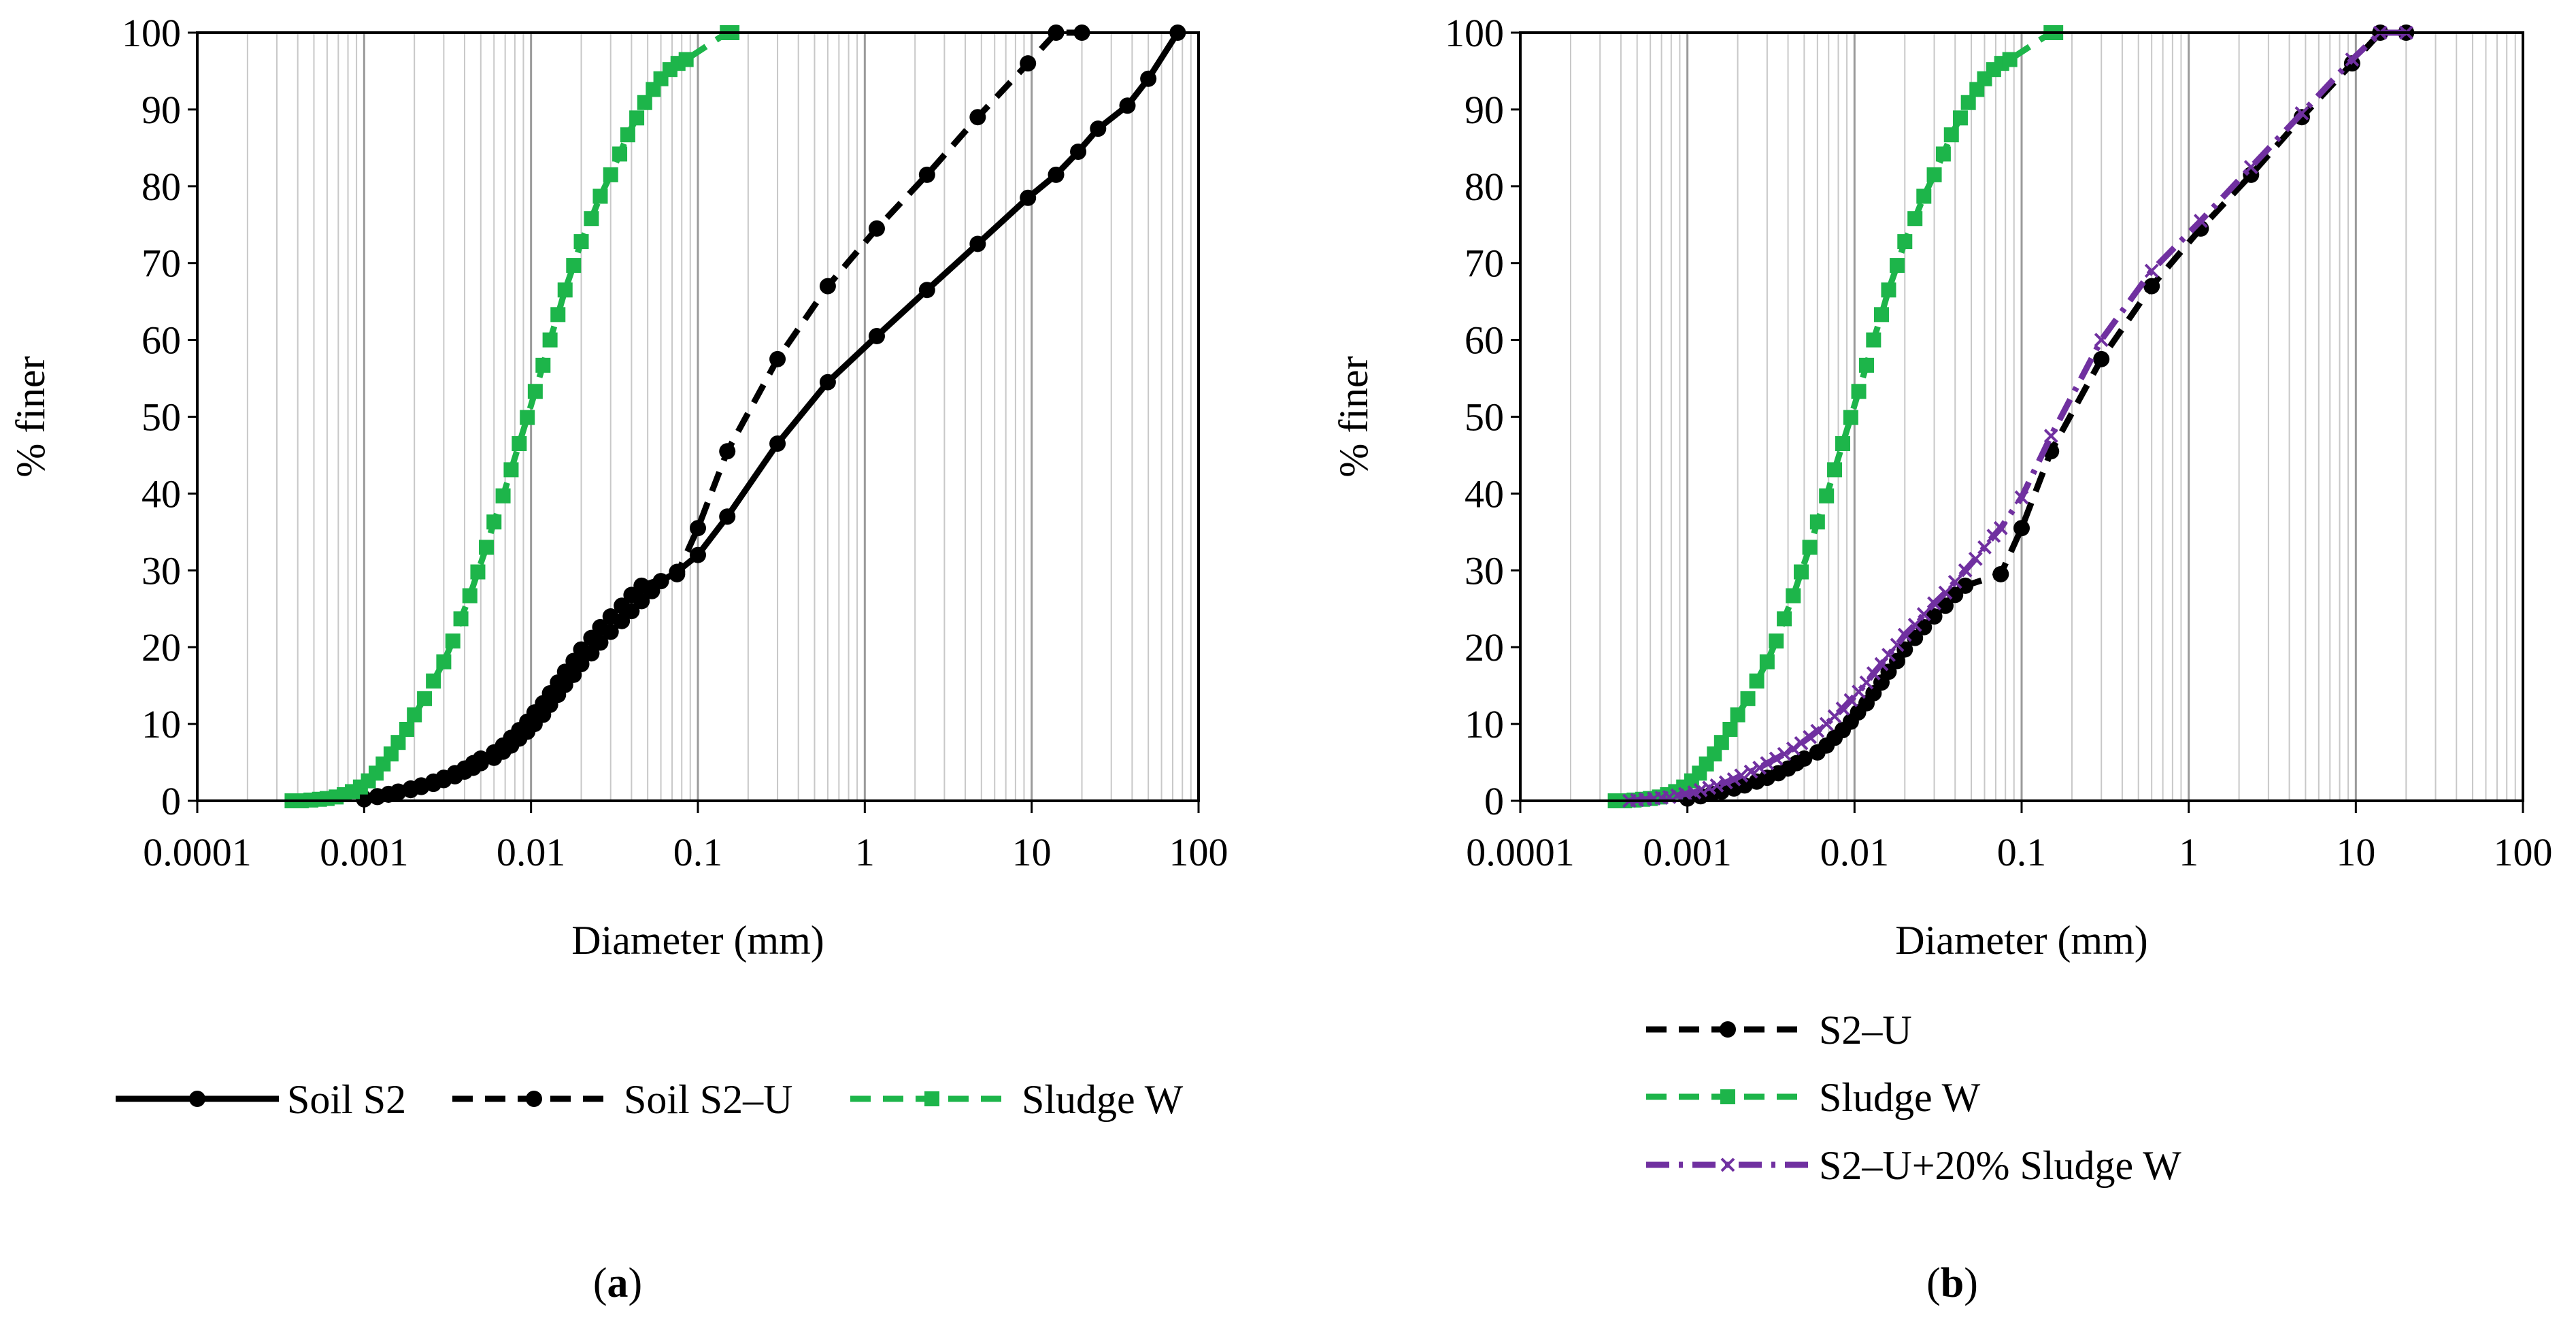  What do you see at coordinates (708, 1100) in the screenshot?
I see `legend-label: Soil S2–U` at bounding box center [708, 1100].